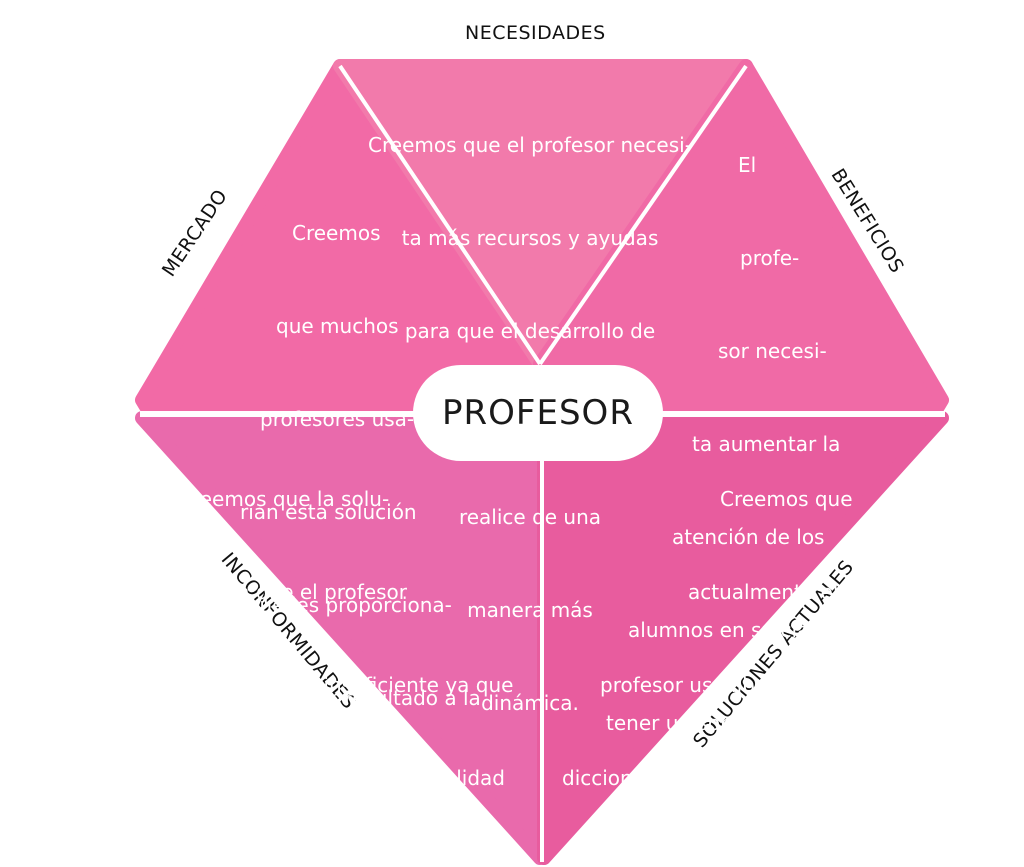 This screenshot has width=1024, height=867. Describe the element at coordinates (747, 165) in the screenshot. I see `text-line: El` at that location.